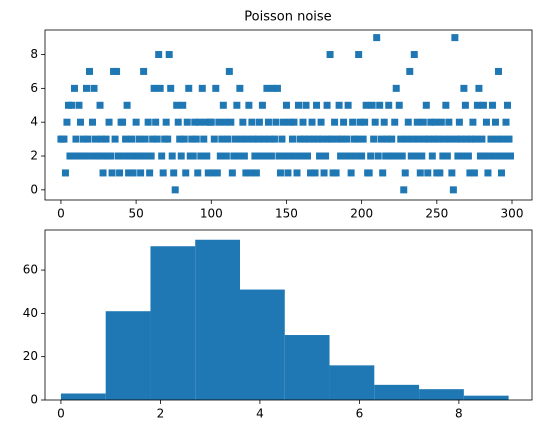  Describe the element at coordinates (161, 414) in the screenshot. I see `x-tick-label: 2` at that location.